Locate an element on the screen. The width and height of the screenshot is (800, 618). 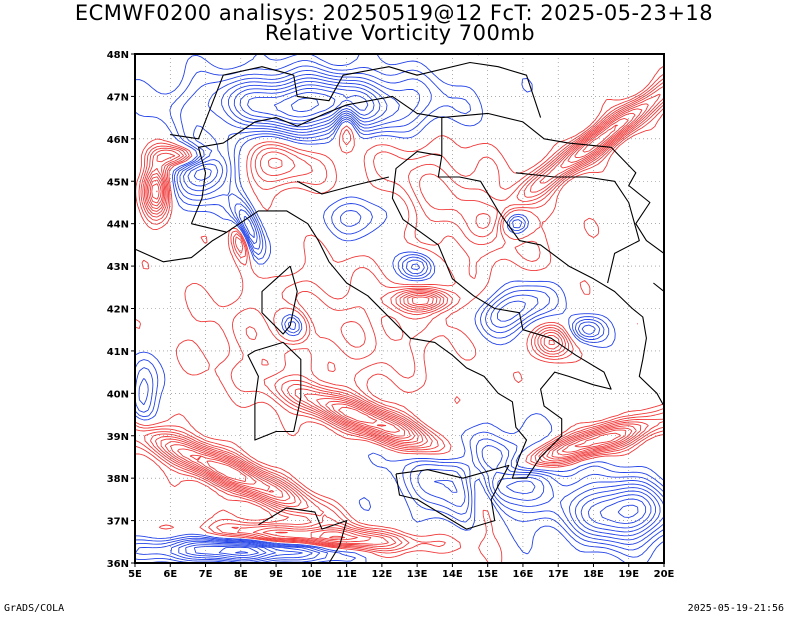
lat-tick-label: 40N is located at coordinates (118, 394).